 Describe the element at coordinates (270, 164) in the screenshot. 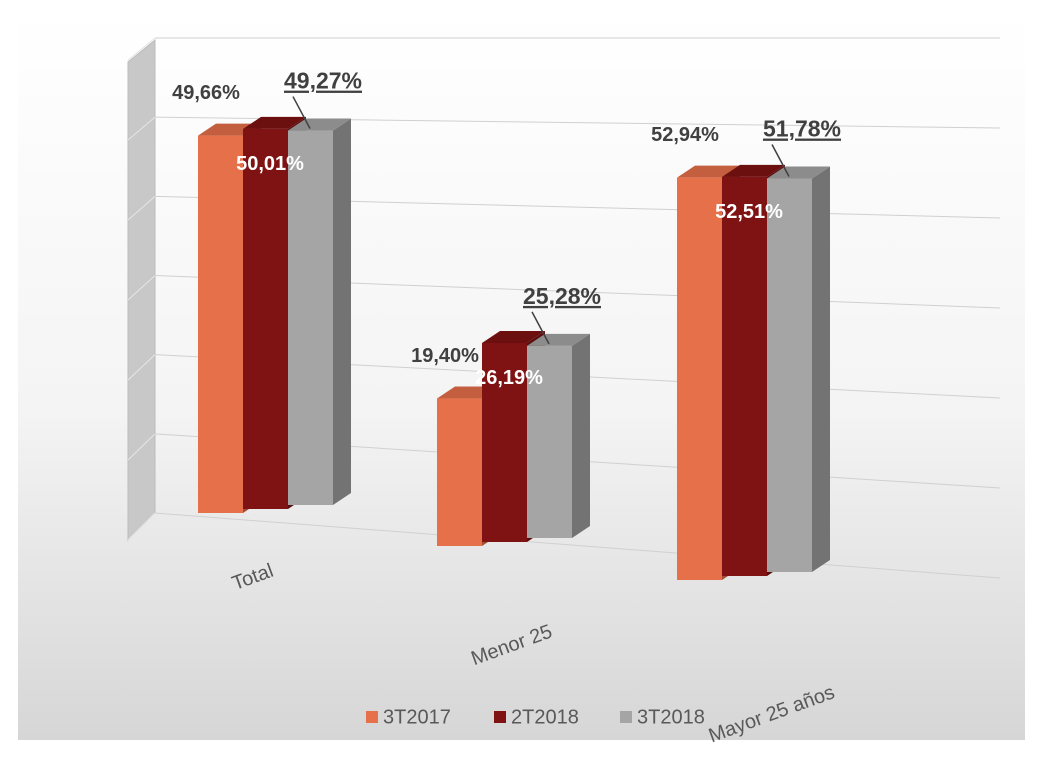

I see `data-label: 50,01%` at that location.